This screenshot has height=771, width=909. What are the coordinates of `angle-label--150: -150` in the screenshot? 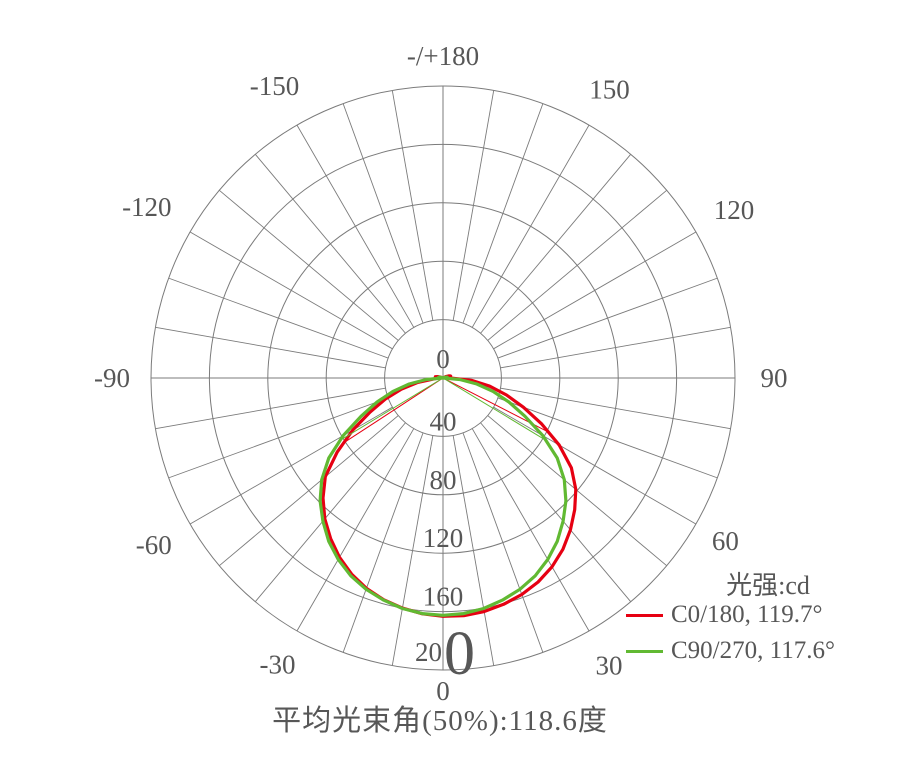 It's located at (275, 86).